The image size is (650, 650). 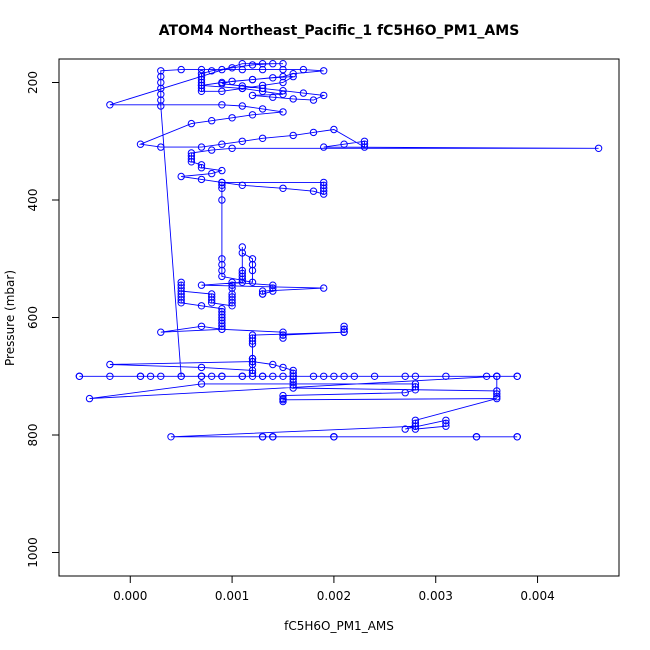 I want to click on x-axis-label: fC5H6O_PM1_AMS, so click(x=339, y=626).